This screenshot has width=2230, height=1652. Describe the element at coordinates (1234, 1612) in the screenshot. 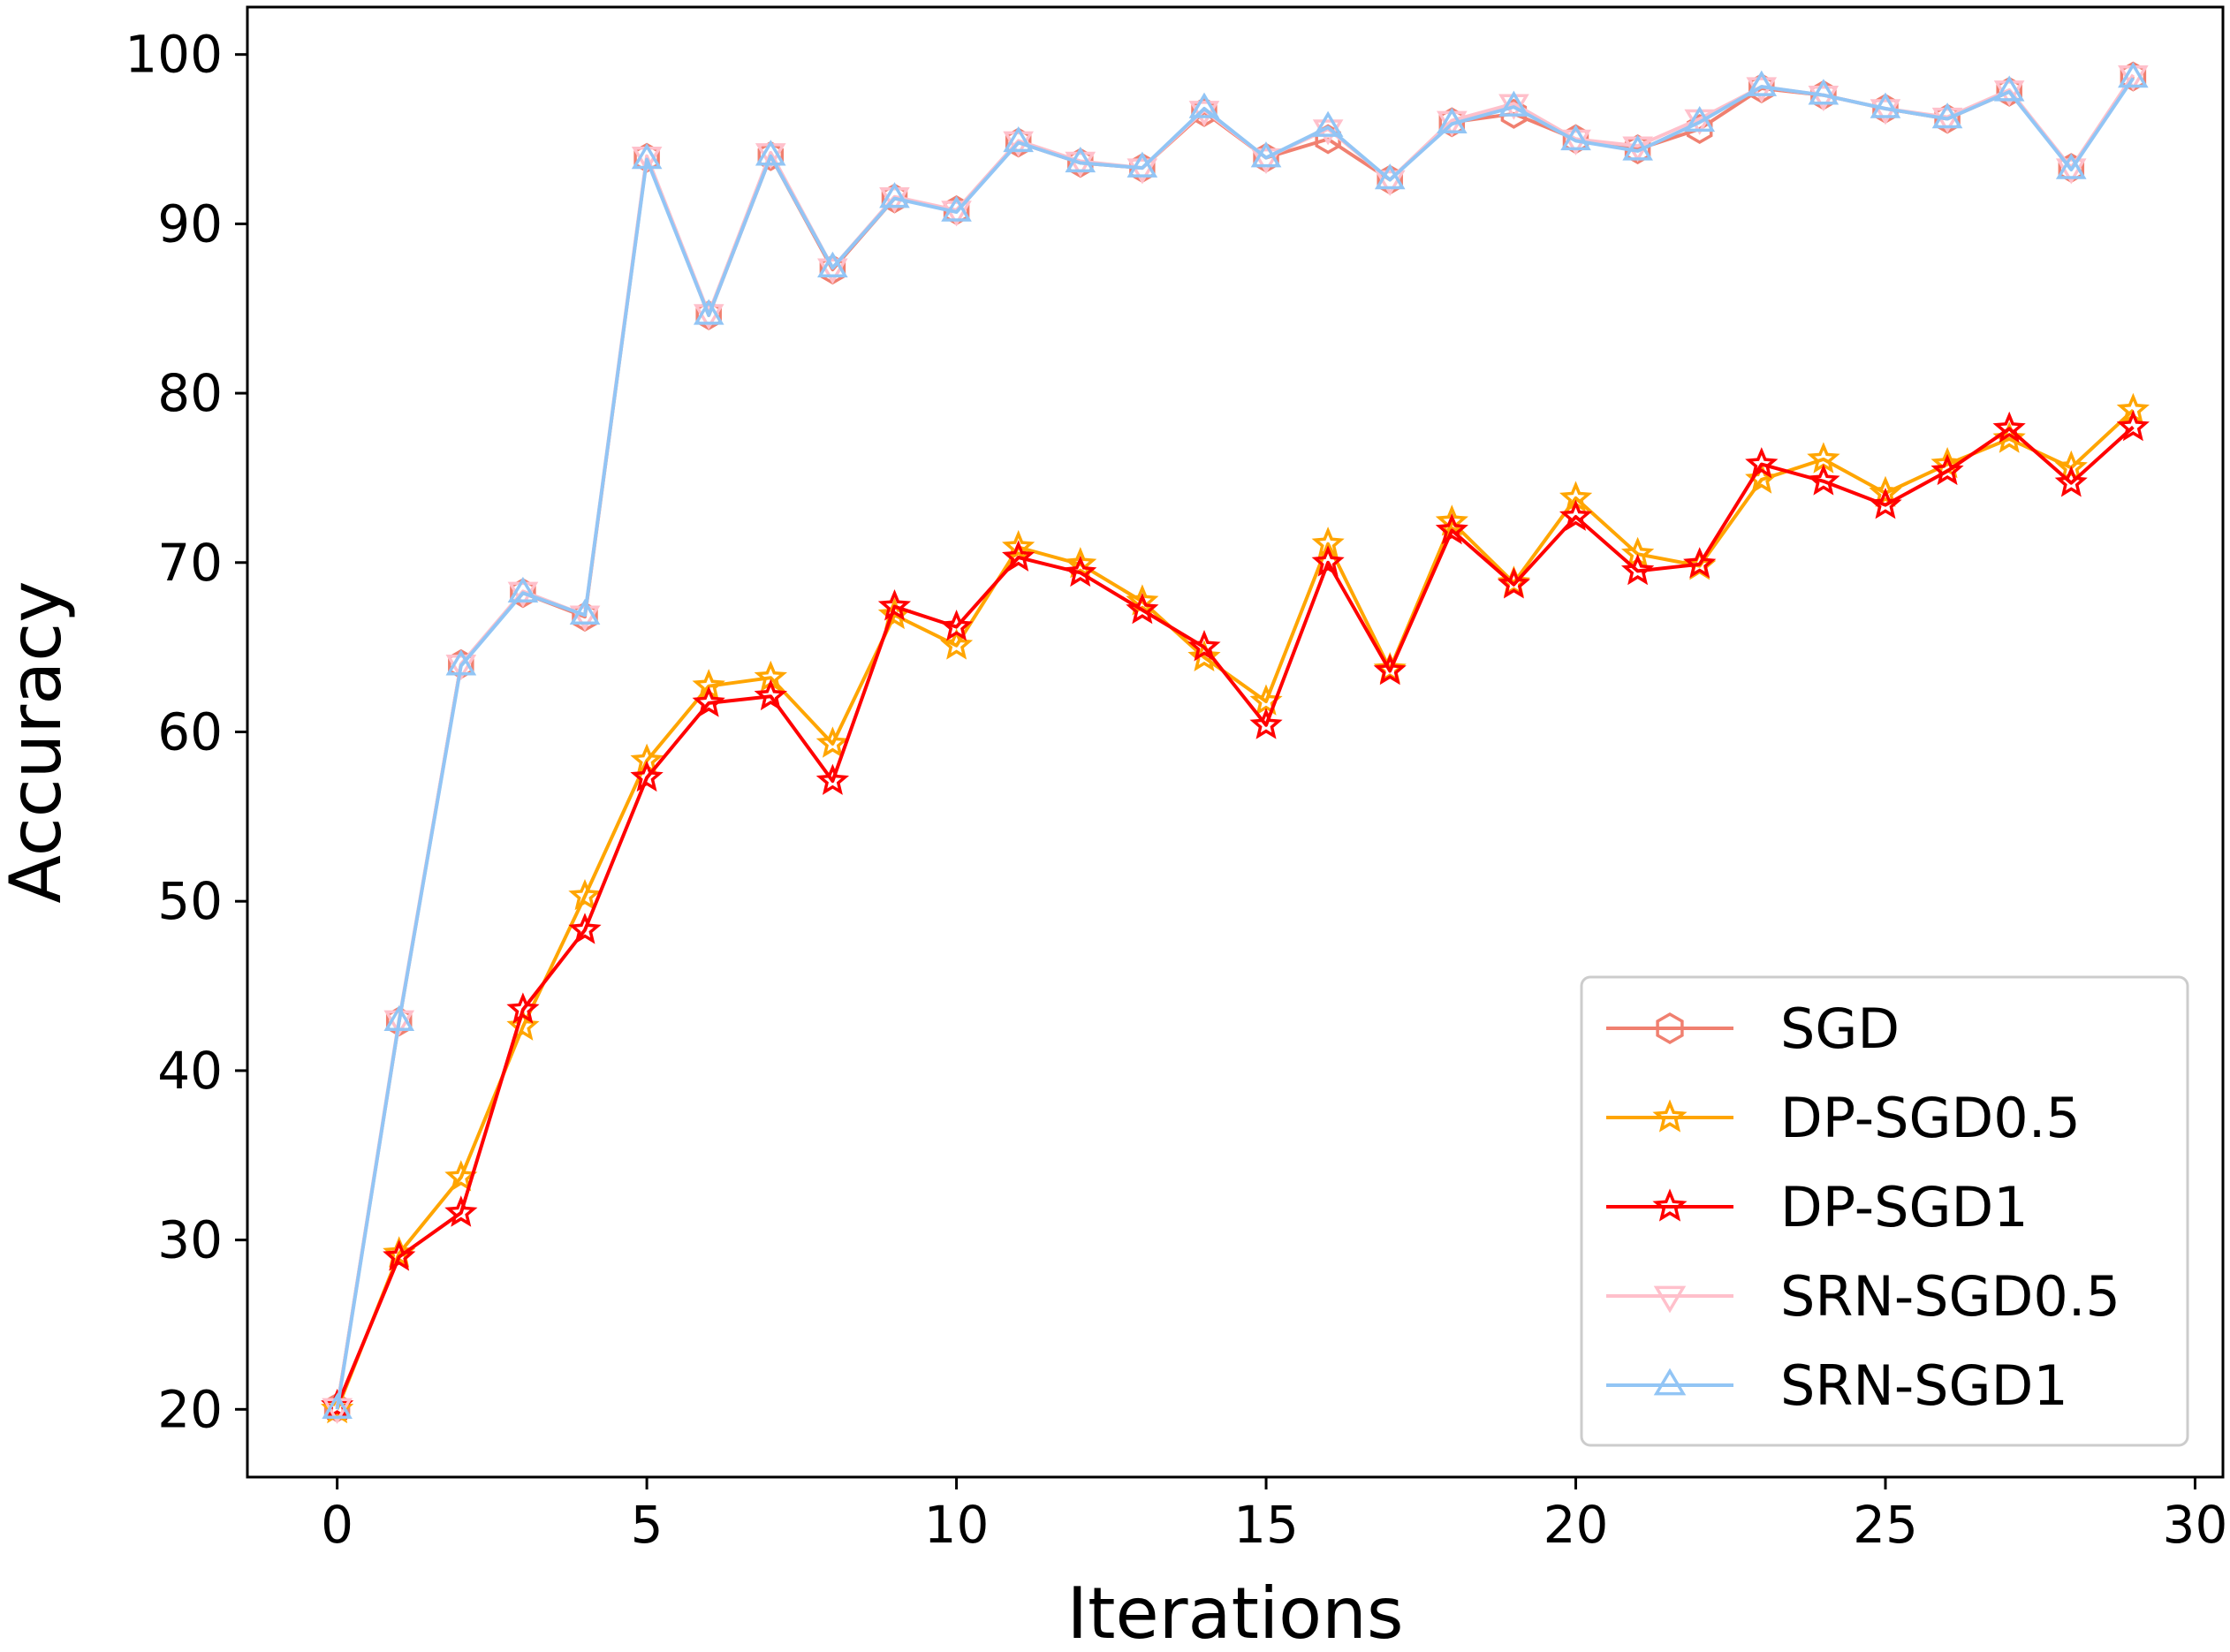

I see `x-axis-title: Iterations` at that location.